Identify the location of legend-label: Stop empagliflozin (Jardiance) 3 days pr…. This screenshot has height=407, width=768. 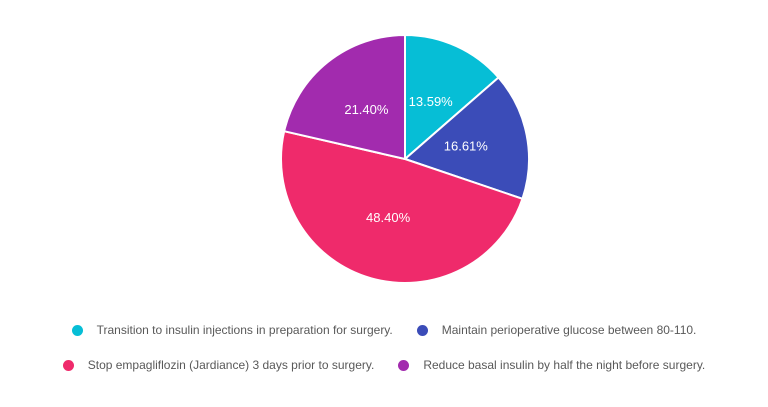
(231, 365).